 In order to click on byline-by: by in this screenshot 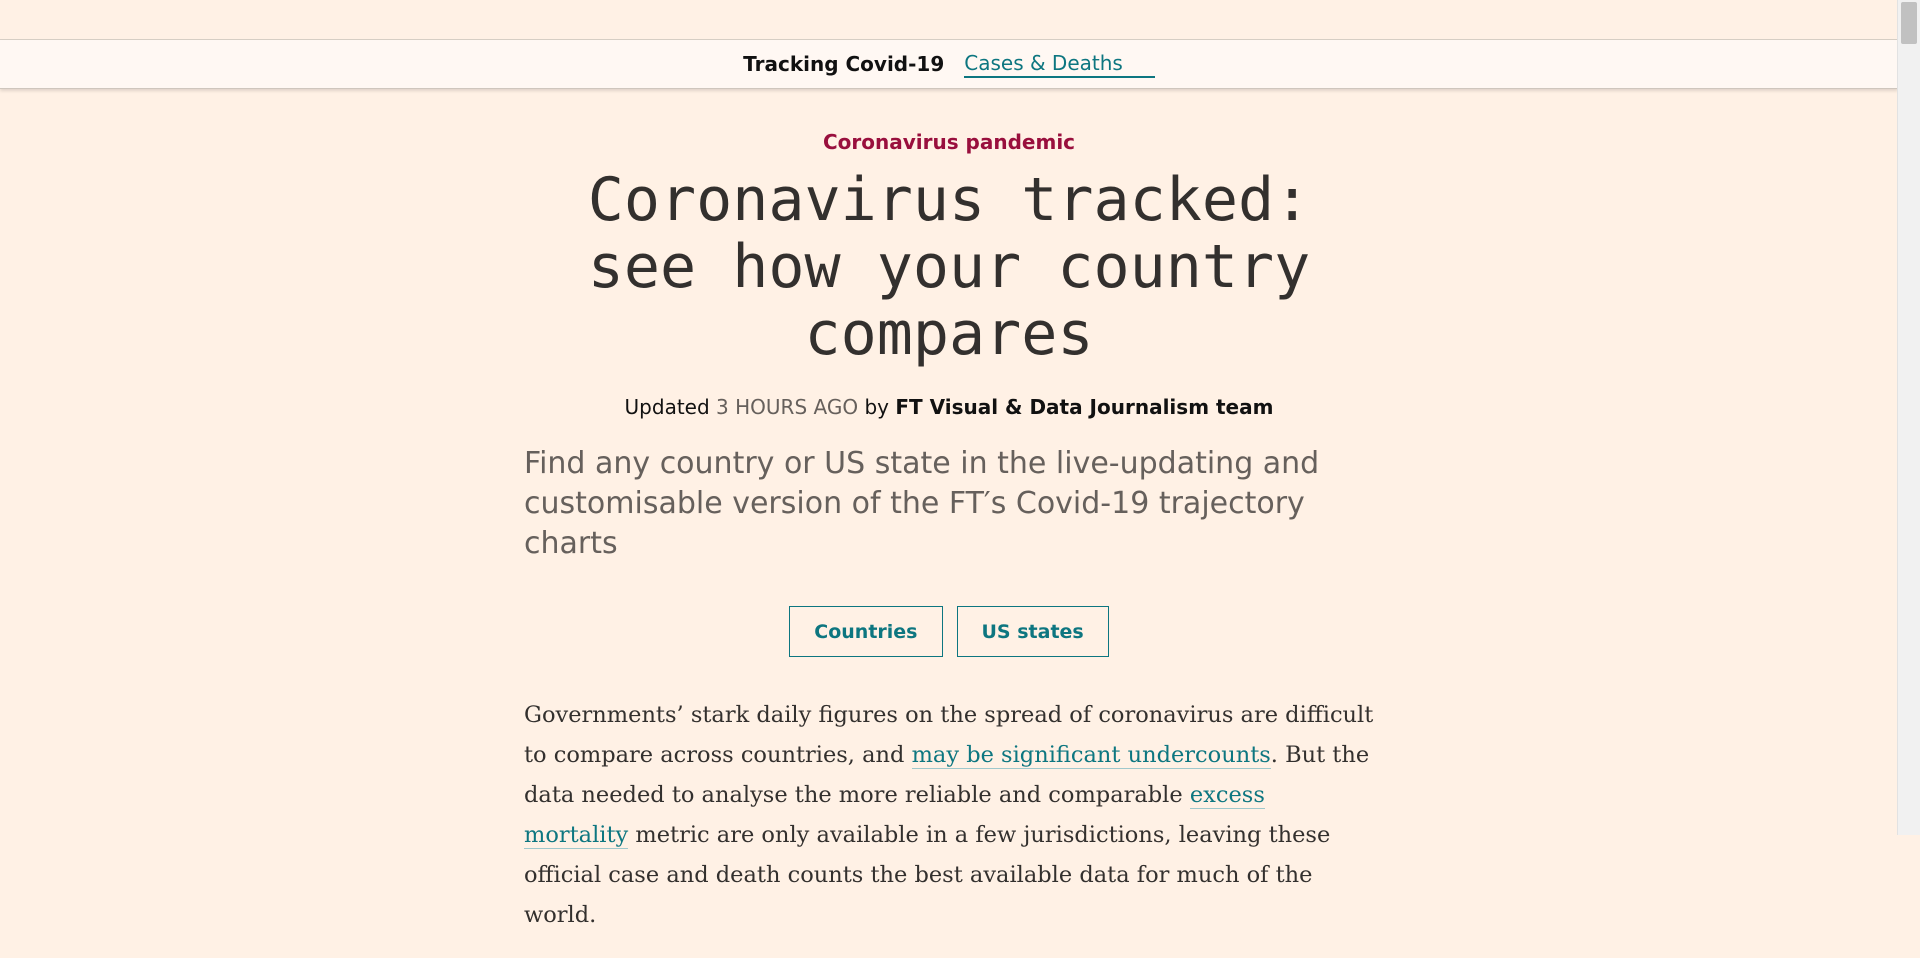, I will do `click(876, 407)`.